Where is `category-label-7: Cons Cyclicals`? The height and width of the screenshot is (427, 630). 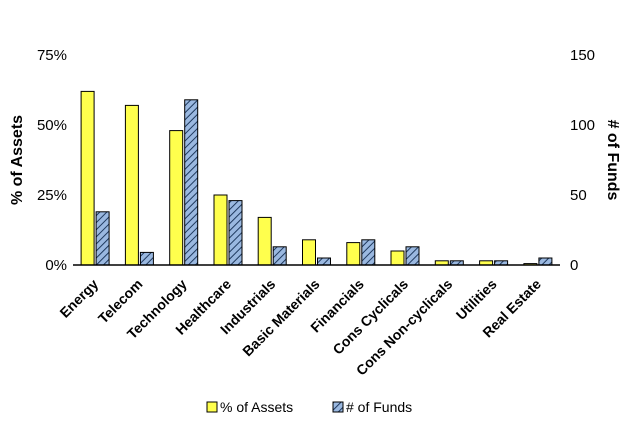 category-label-7: Cons Cyclicals is located at coordinates (370, 317).